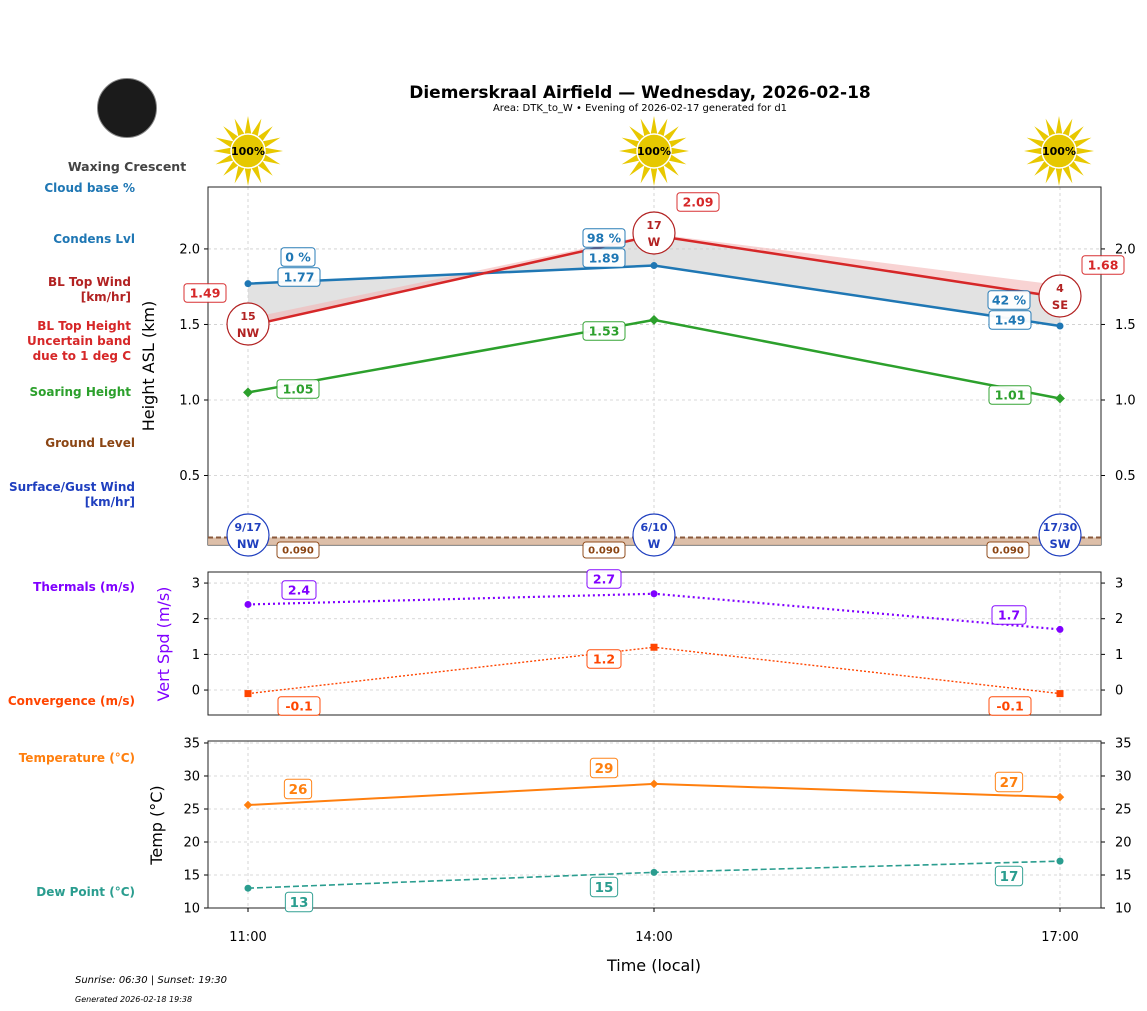  I want to click on temperature-label: 29, so click(604, 769).